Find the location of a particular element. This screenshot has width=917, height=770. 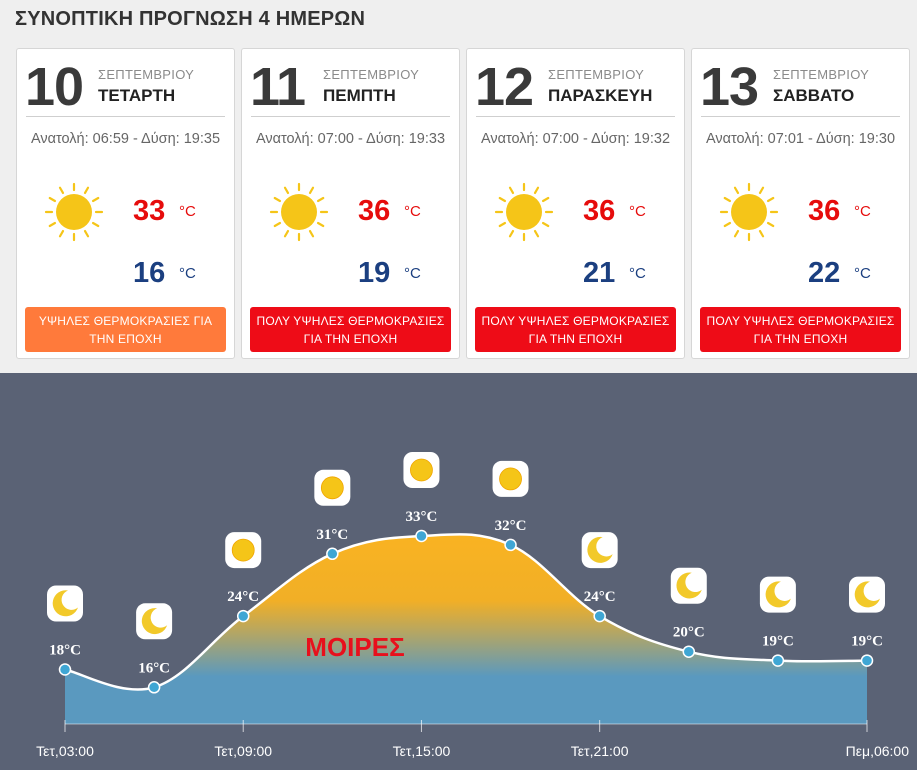

day-number: 13 is located at coordinates (729, 87).